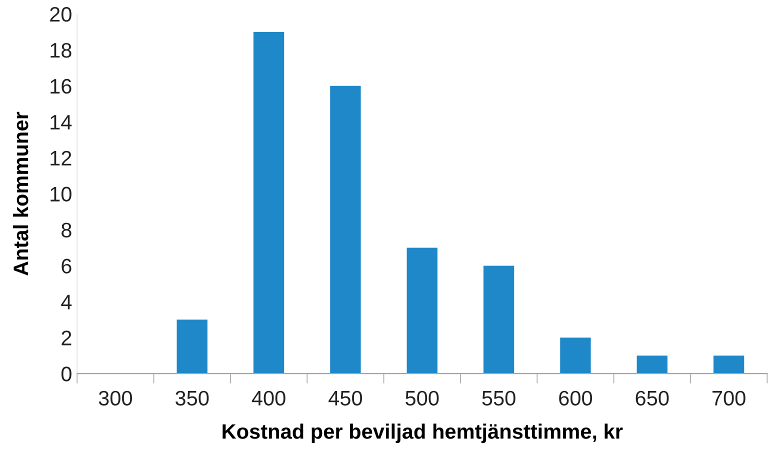  Describe the element at coordinates (67, 230) in the screenshot. I see `y-tick-label: 8` at that location.